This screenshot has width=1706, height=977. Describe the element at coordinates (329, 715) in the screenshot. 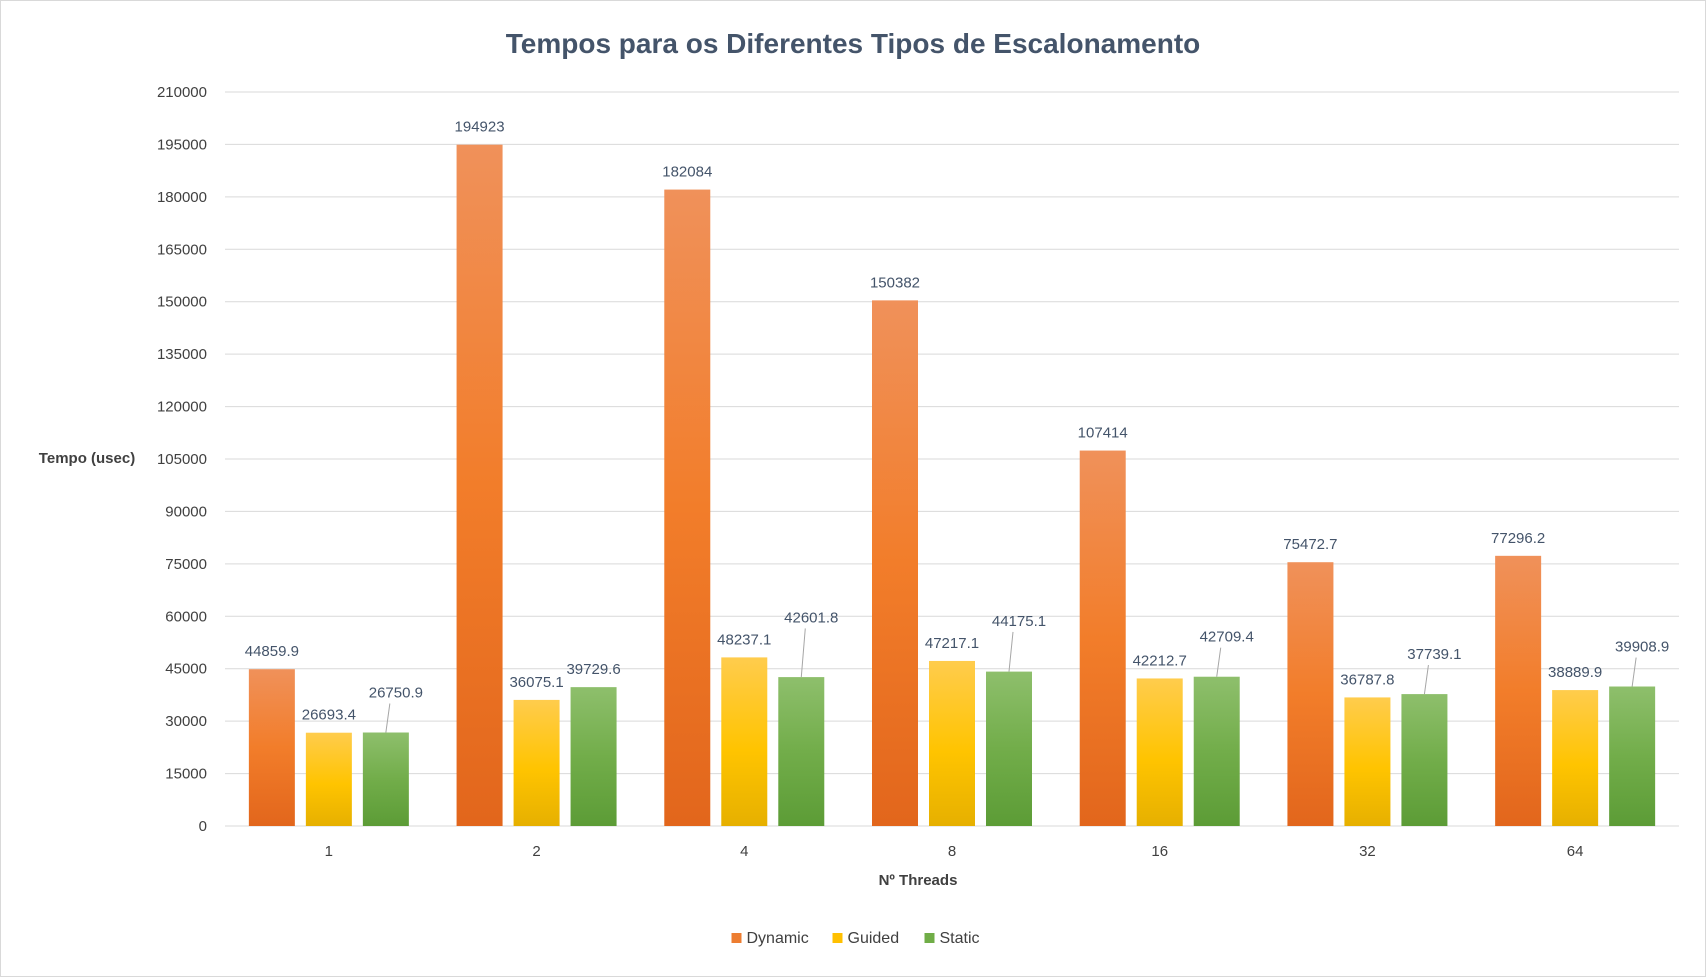

I see `data-label-guided: 26693.4` at that location.